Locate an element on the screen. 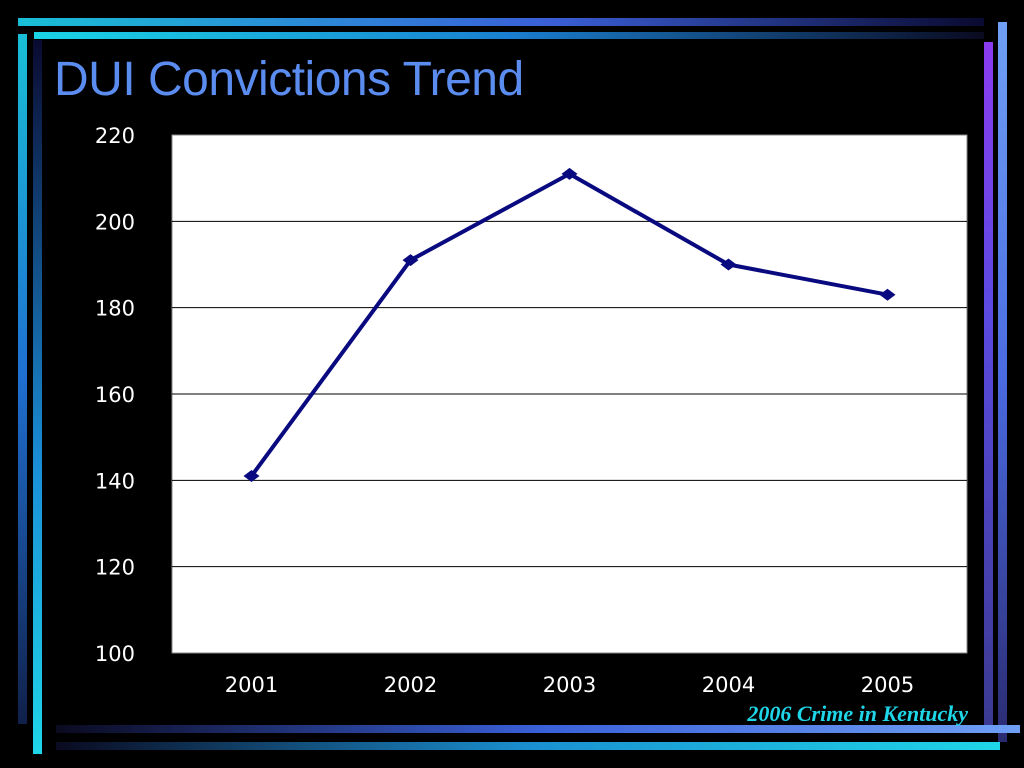 The image size is (1024, 768). x-tick-label: 2004 is located at coordinates (728, 685).